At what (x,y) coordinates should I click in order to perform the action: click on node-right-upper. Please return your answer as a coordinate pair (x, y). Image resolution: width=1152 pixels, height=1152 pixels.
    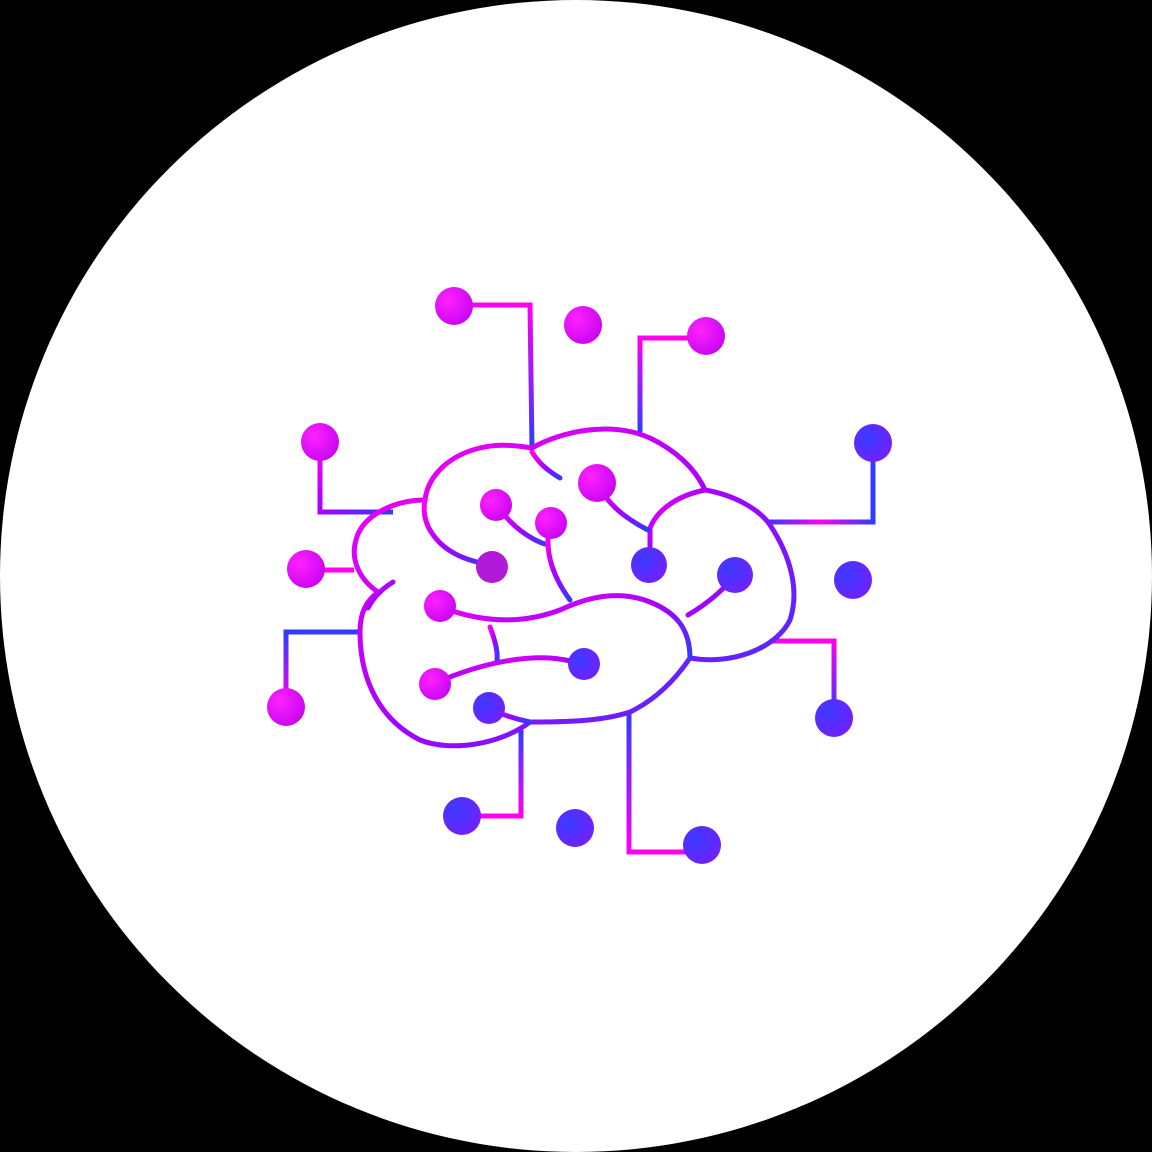
    Looking at the image, I should click on (873, 443).